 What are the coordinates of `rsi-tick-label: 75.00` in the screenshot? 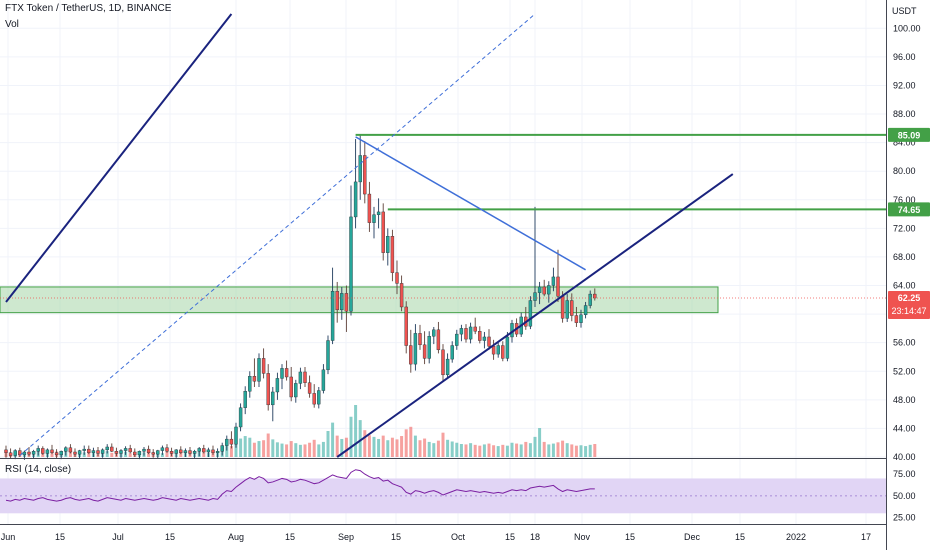 It's located at (904, 474).